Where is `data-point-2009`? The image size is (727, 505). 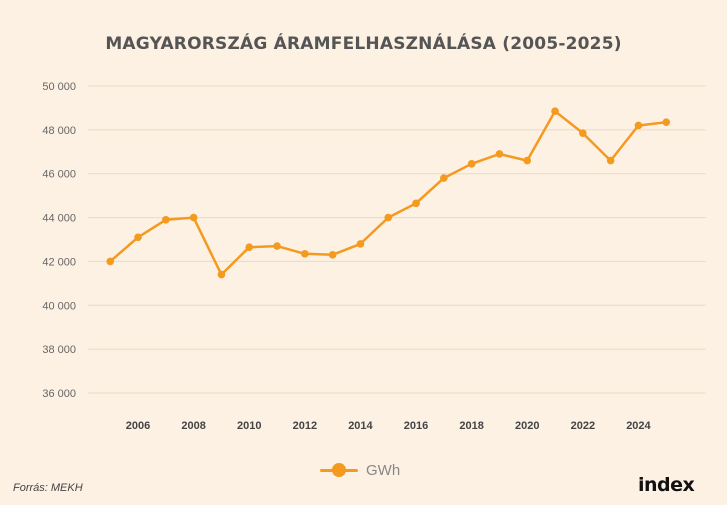
data-point-2009 is located at coordinates (221, 274).